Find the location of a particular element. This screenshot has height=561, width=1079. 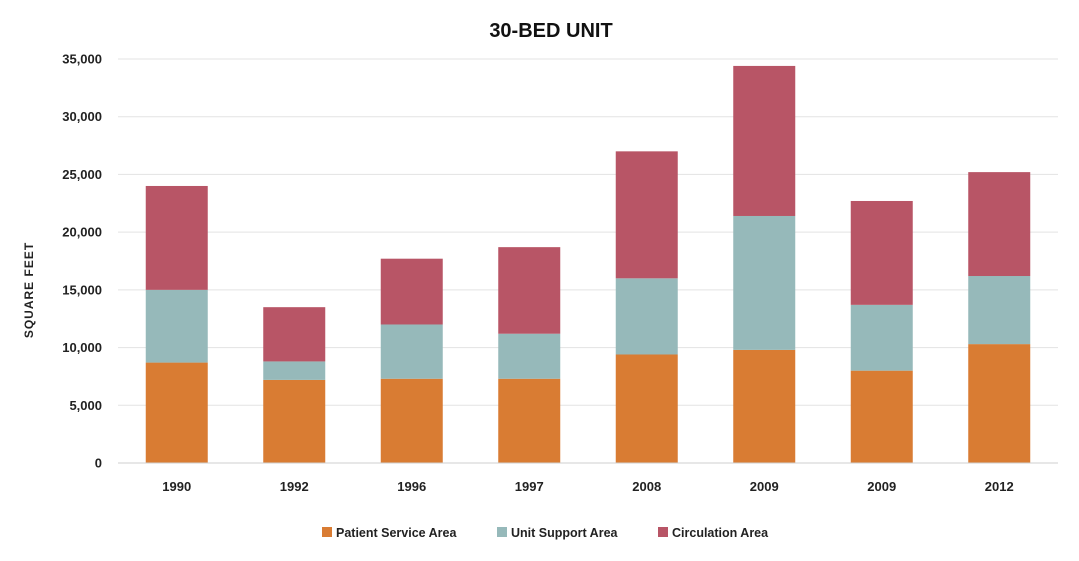

y-tick-label: 10,000 is located at coordinates (82, 347).